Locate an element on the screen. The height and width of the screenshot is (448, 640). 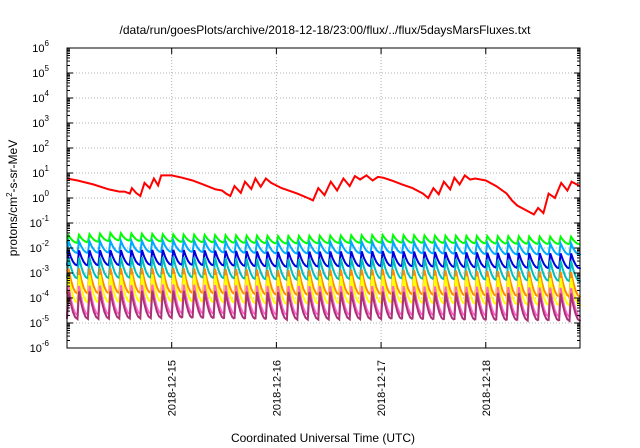
y-tick-exp: 3 is located at coordinates (47, 118).